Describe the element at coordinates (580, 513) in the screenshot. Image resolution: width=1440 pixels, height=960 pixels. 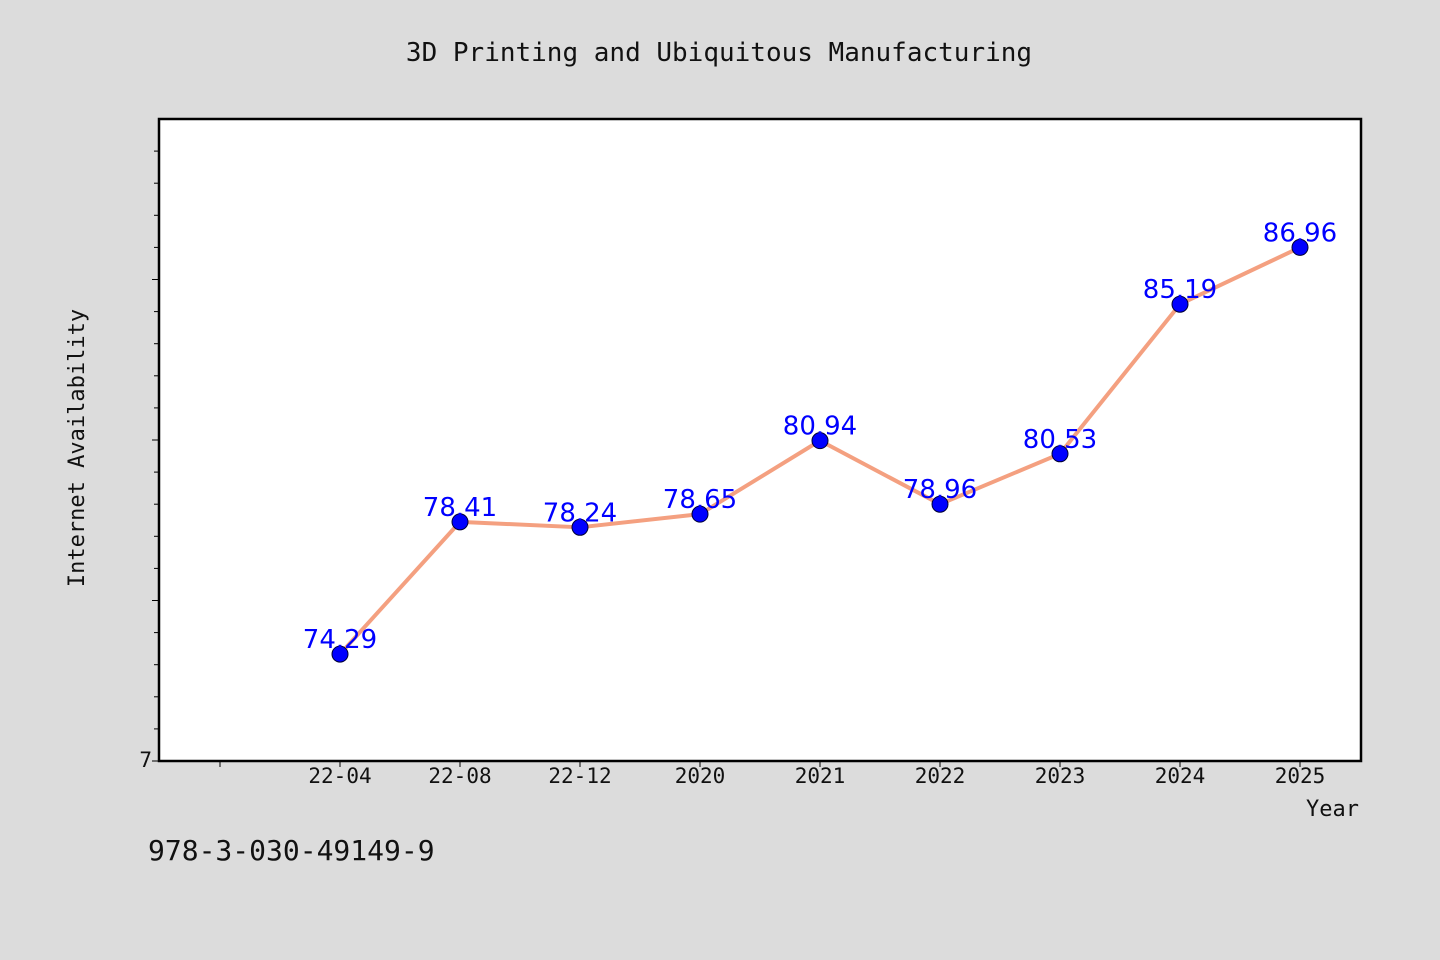
I see `data-label: 78.24` at that location.